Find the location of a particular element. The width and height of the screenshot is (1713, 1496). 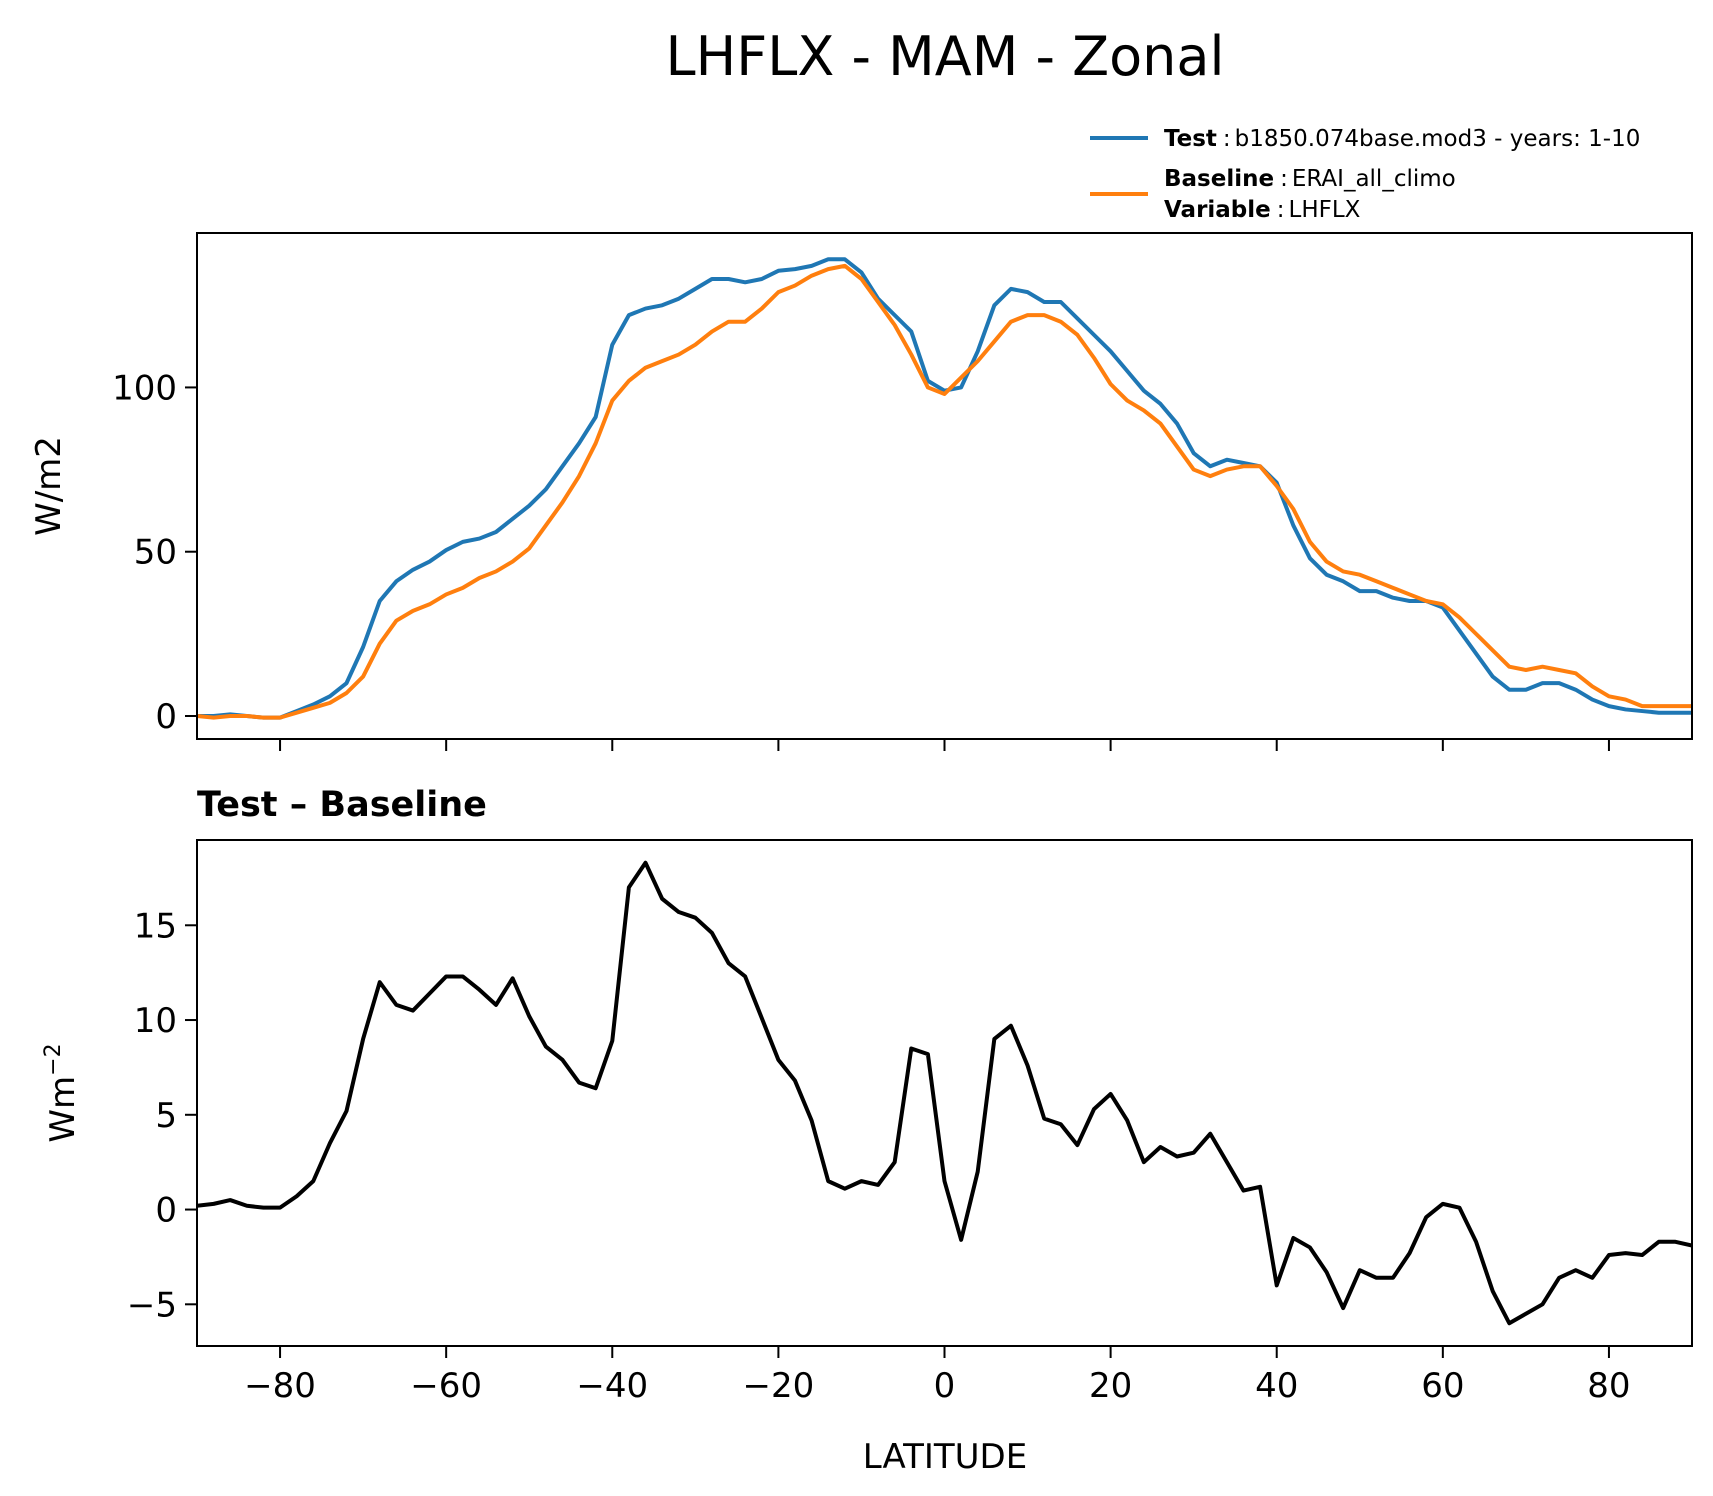

figure-title: LHFLX - MAM - Zonal is located at coordinates (945, 56).